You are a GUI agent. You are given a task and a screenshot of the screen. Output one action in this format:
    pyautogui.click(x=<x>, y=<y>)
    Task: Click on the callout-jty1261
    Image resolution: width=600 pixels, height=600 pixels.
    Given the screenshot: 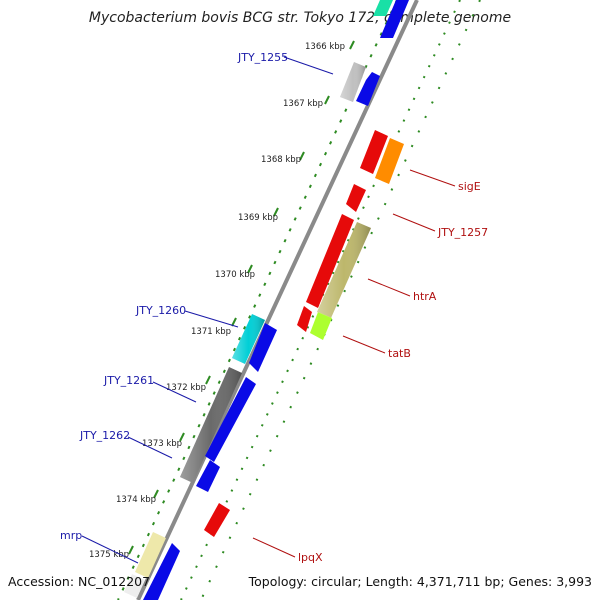 What is the action you would take?
    pyautogui.click(x=174, y=392)
    